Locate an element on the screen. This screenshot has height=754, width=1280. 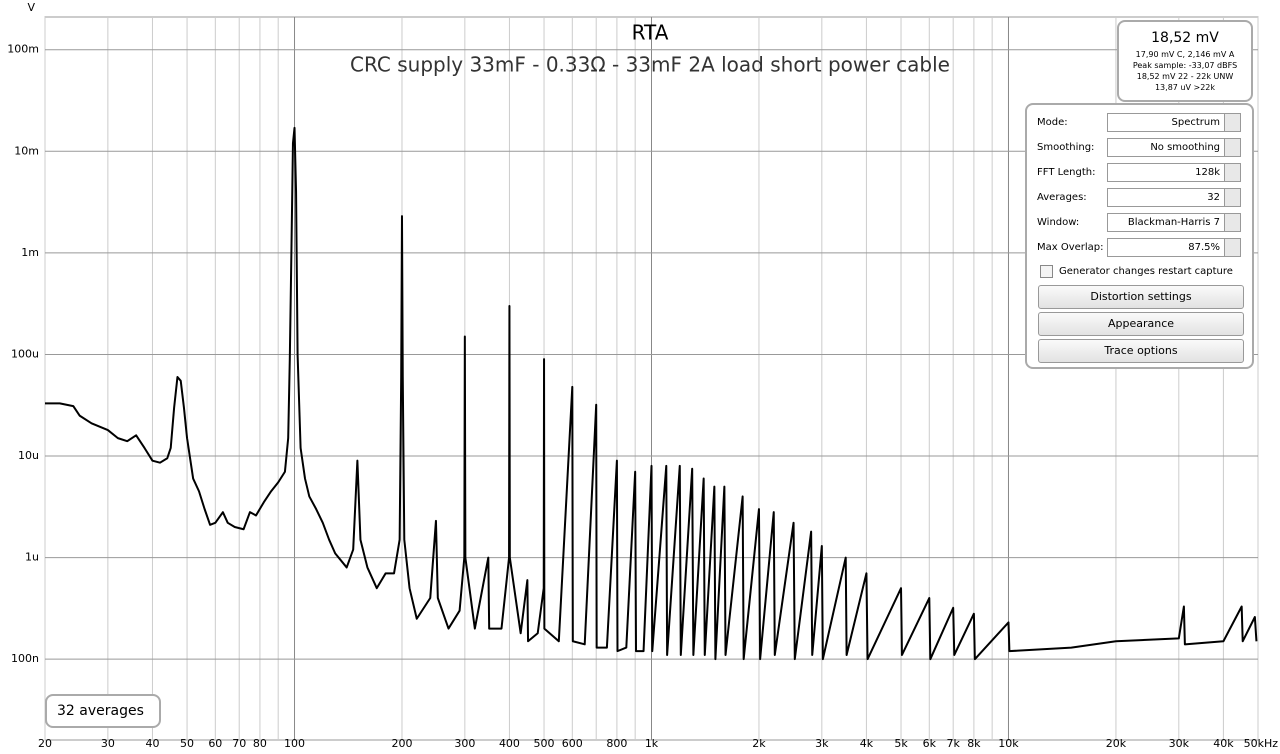
meter-line: Peak sample: -33,07 dBFS is located at coordinates (1185, 65).